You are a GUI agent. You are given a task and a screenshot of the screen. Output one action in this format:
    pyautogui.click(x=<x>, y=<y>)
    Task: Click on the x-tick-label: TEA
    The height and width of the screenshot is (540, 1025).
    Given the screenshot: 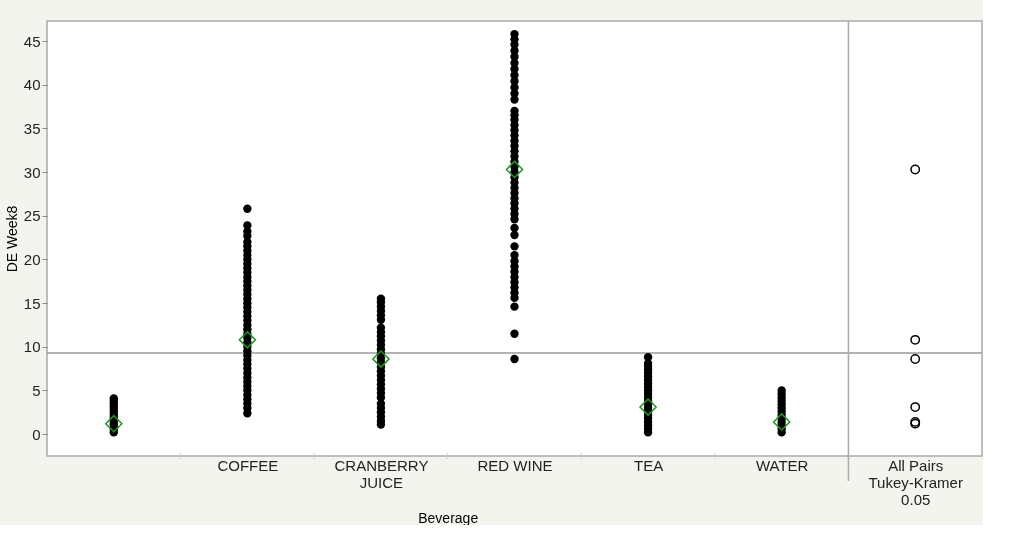 What is the action you would take?
    pyautogui.click(x=648, y=465)
    